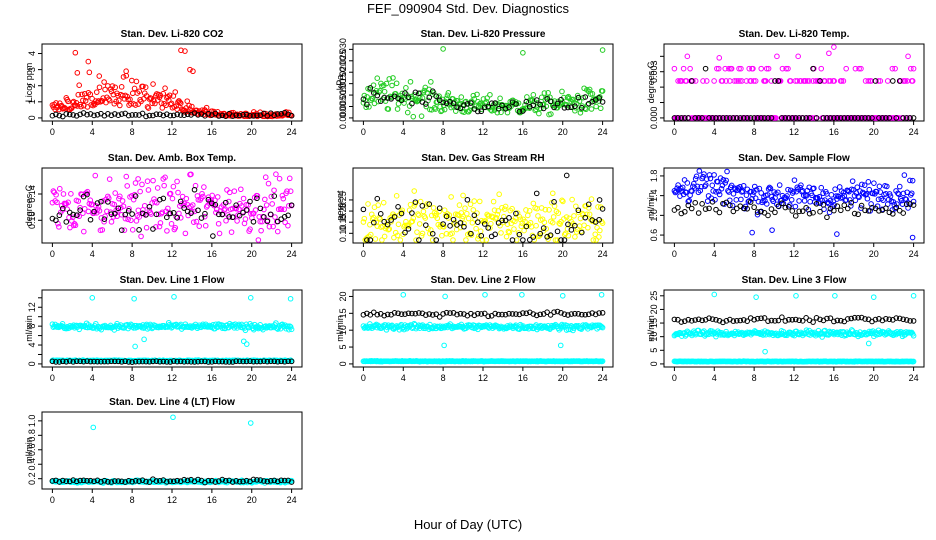  What do you see at coordinates (483, 34) in the screenshot?
I see `panel-title: Stan. Dev. Li-820 Pressure` at bounding box center [483, 34].